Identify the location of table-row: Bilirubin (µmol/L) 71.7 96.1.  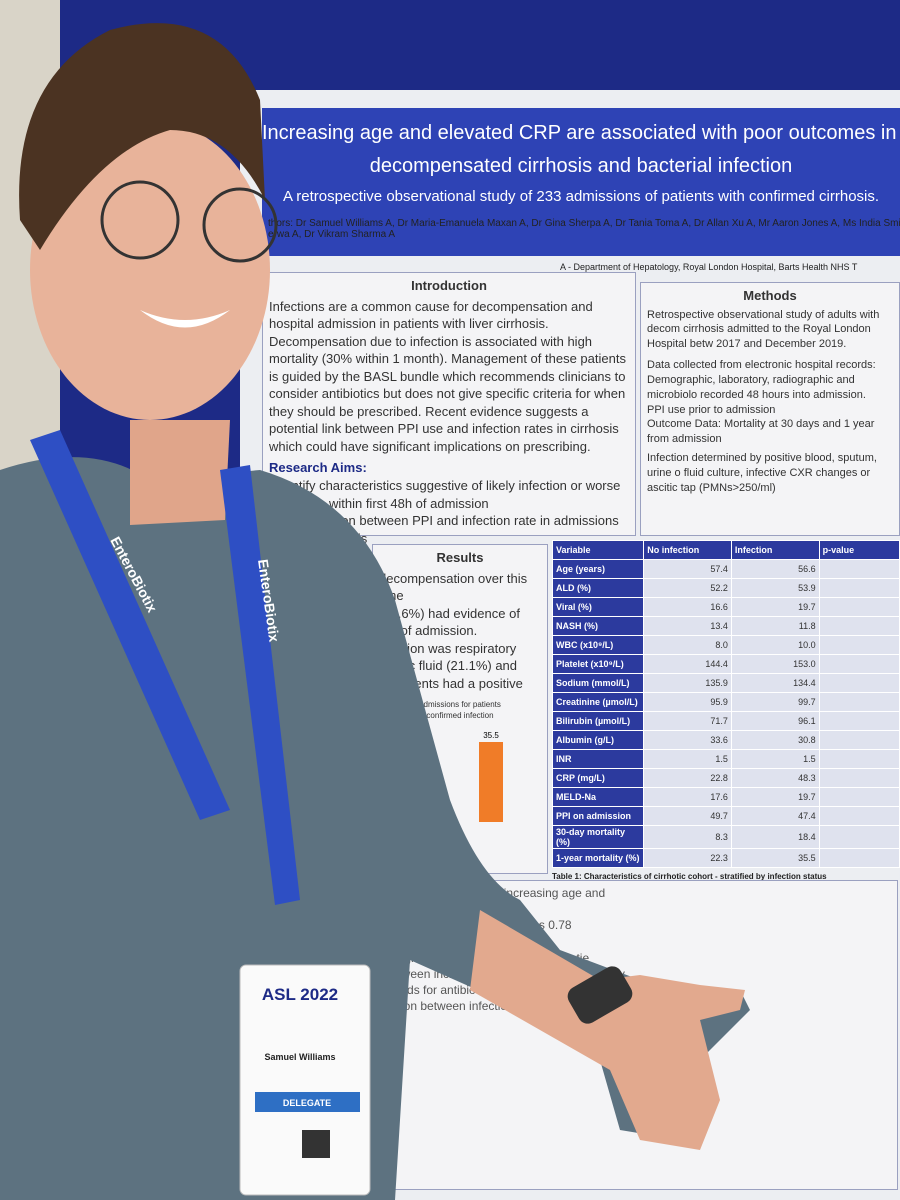
(725, 721).